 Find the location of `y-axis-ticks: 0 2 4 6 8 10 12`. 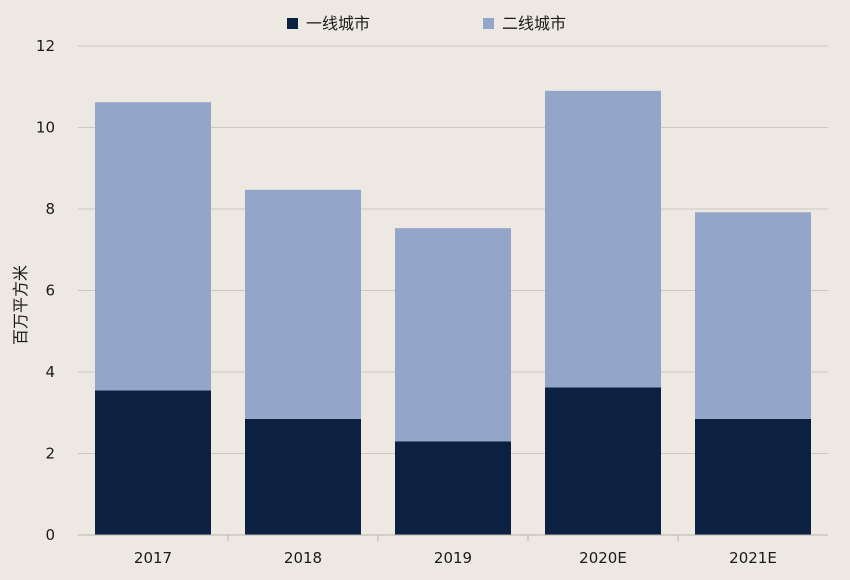

y-axis-ticks: 0 2 4 6 8 10 12 is located at coordinates (45, 290).